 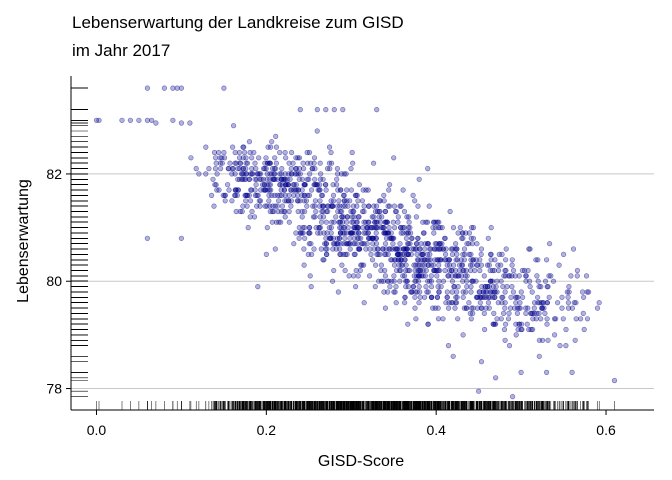 What do you see at coordinates (267, 430) in the screenshot?
I see `x-tick-label: 0.2` at bounding box center [267, 430].